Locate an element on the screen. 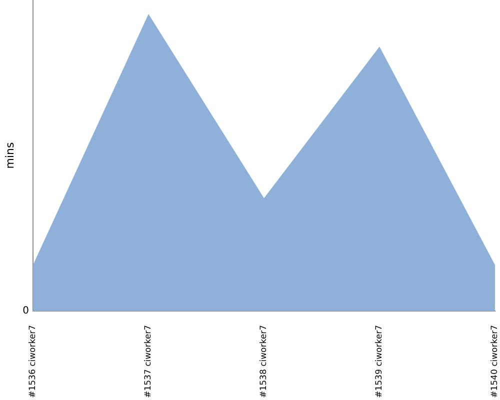 This screenshot has height=400, width=500. text: 0 is located at coordinates (25, 311).